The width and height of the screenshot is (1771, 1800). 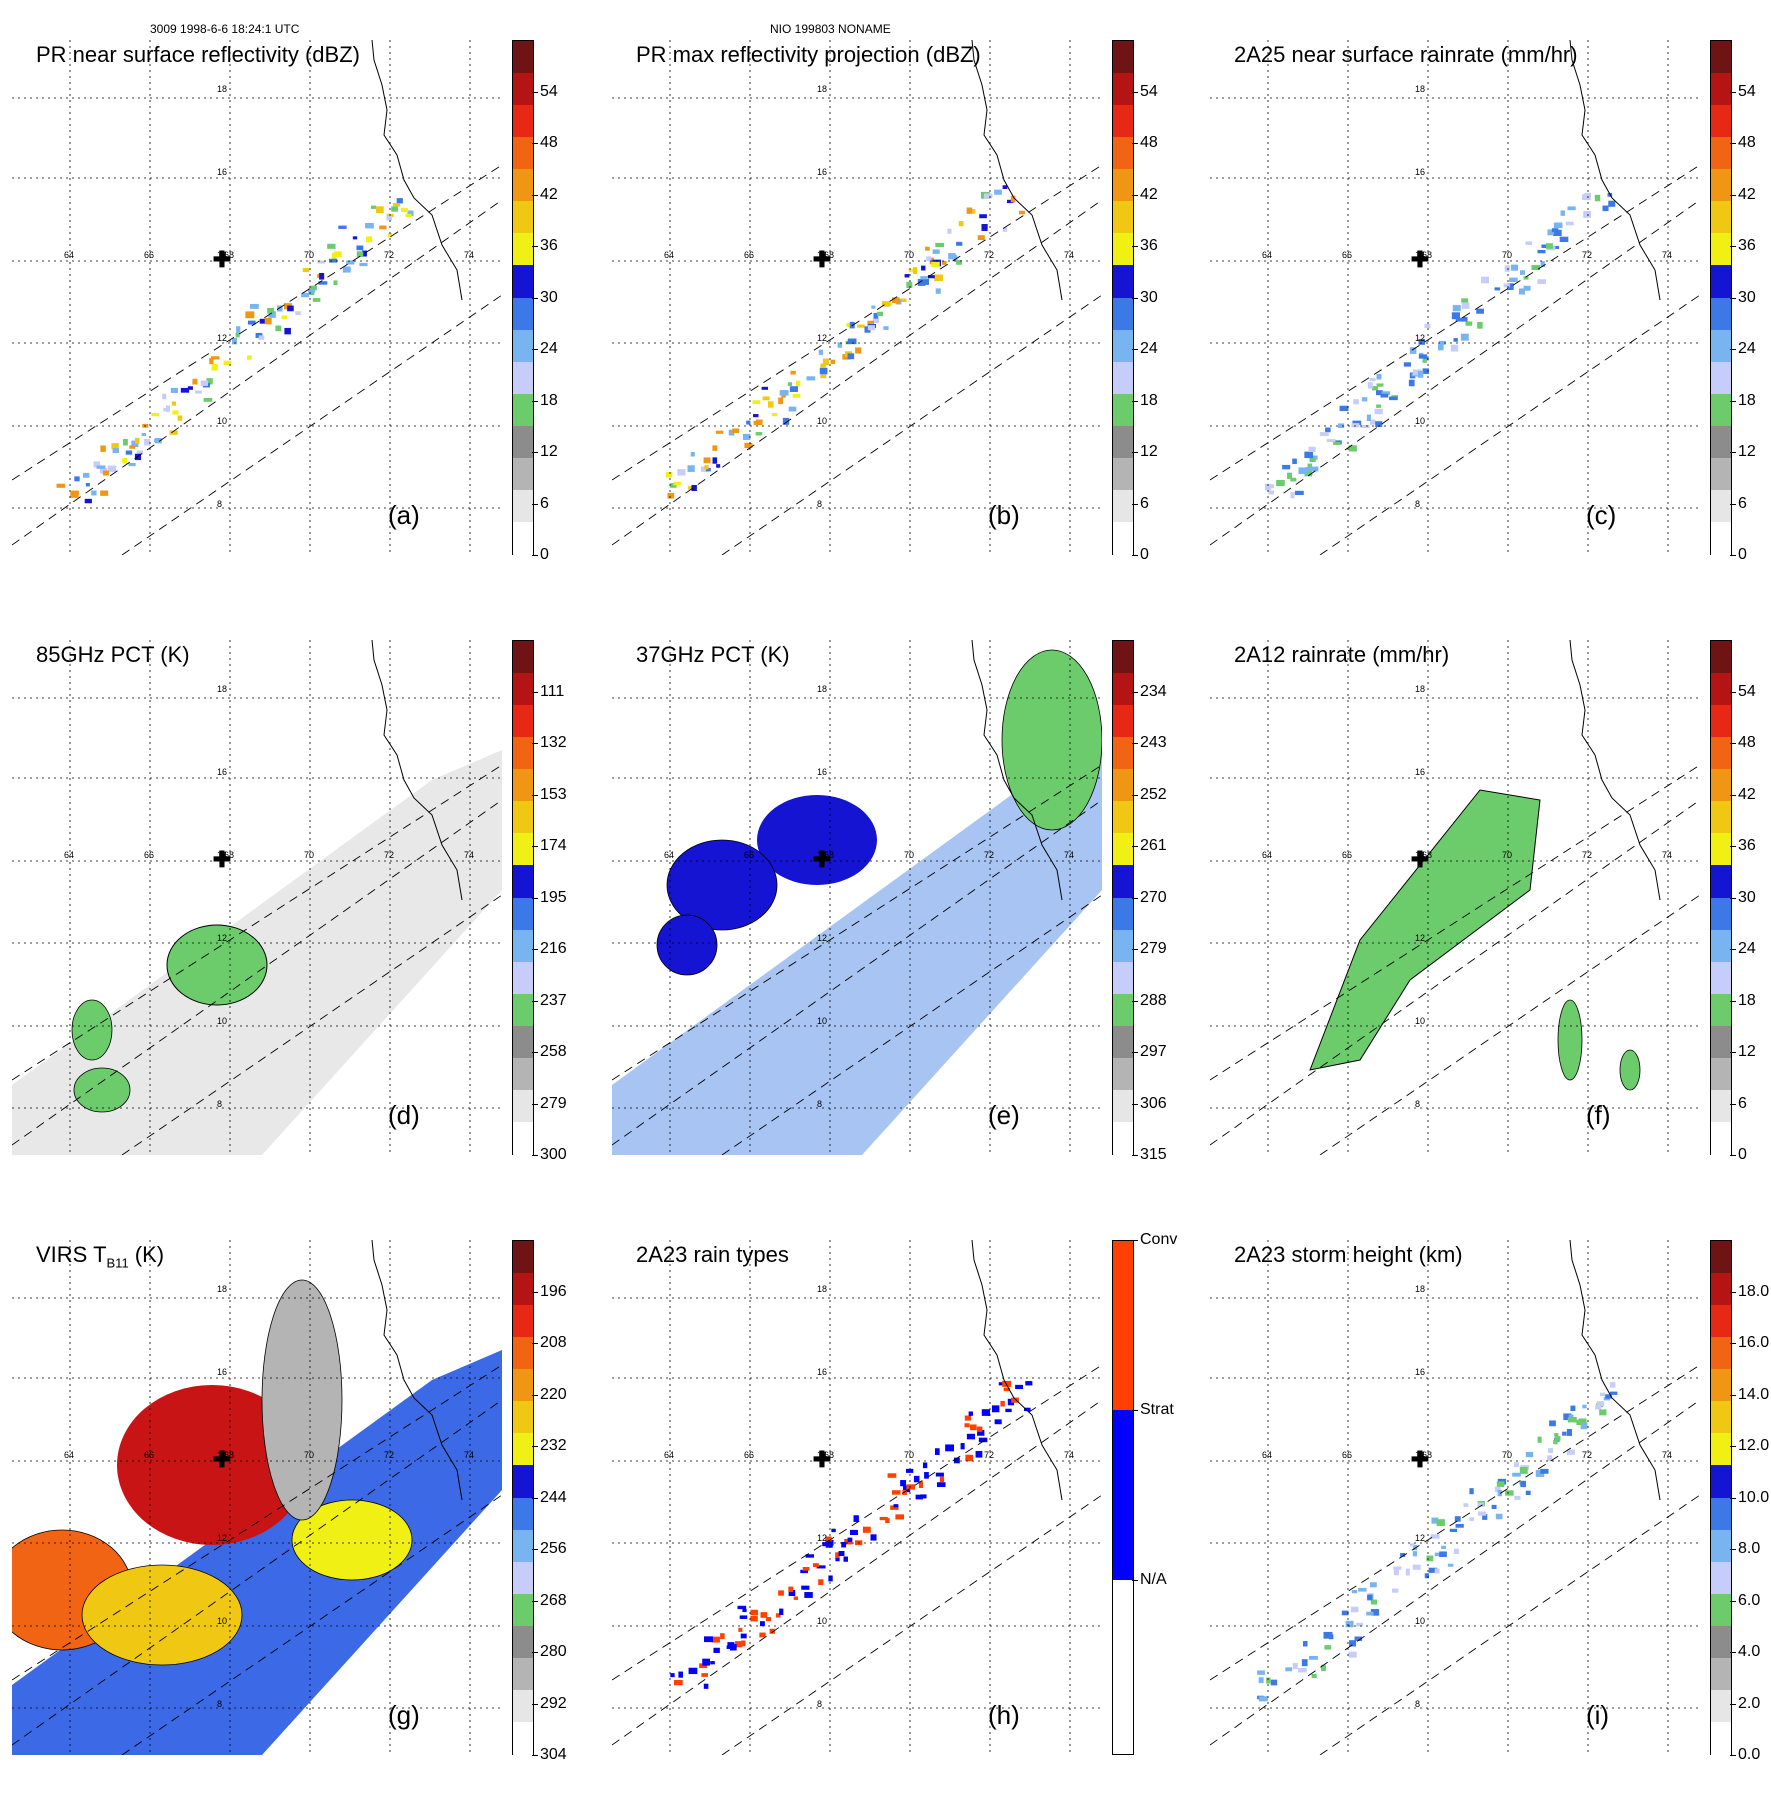 What do you see at coordinates (549, 1394) in the screenshot?
I see `colorbar-tick-label: 220` at bounding box center [549, 1394].